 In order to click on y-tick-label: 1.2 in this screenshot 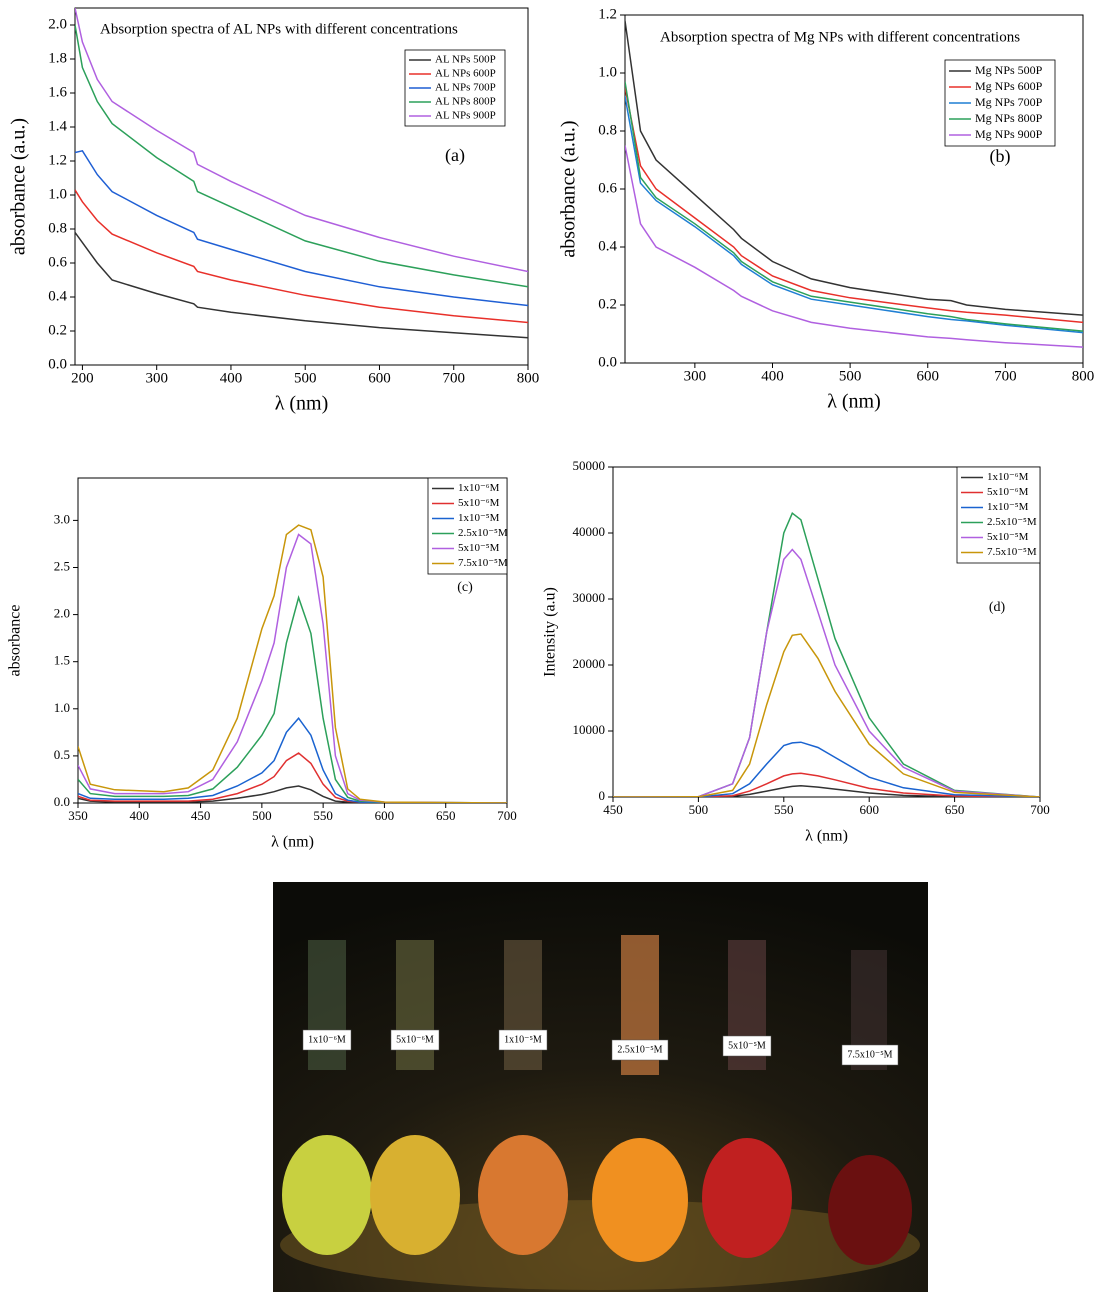, I will do `click(57, 160)`.